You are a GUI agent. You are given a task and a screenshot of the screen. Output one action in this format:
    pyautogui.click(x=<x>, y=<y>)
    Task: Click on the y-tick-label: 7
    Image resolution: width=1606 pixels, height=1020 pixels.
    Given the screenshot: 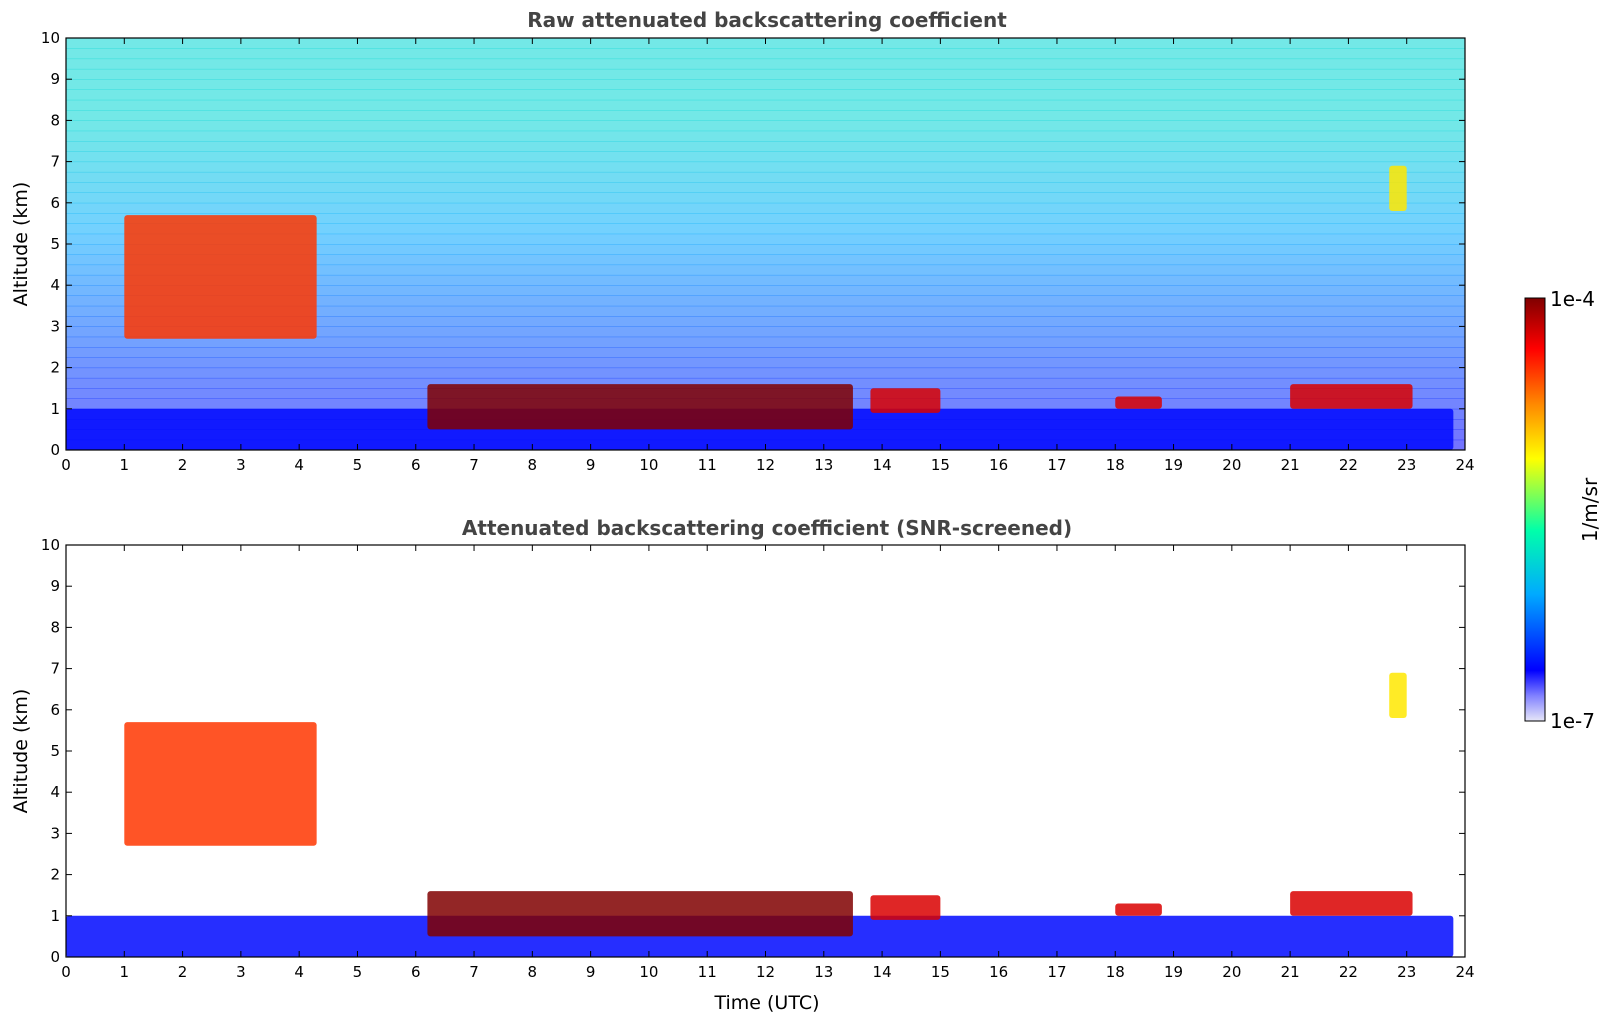 What is the action you would take?
    pyautogui.click(x=55, y=669)
    